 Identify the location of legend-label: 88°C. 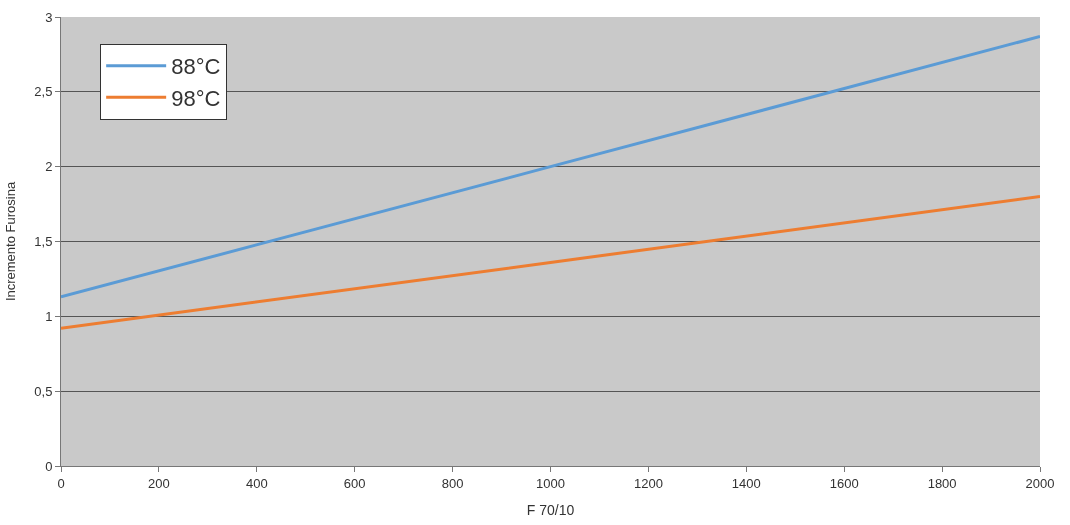
(196, 67).